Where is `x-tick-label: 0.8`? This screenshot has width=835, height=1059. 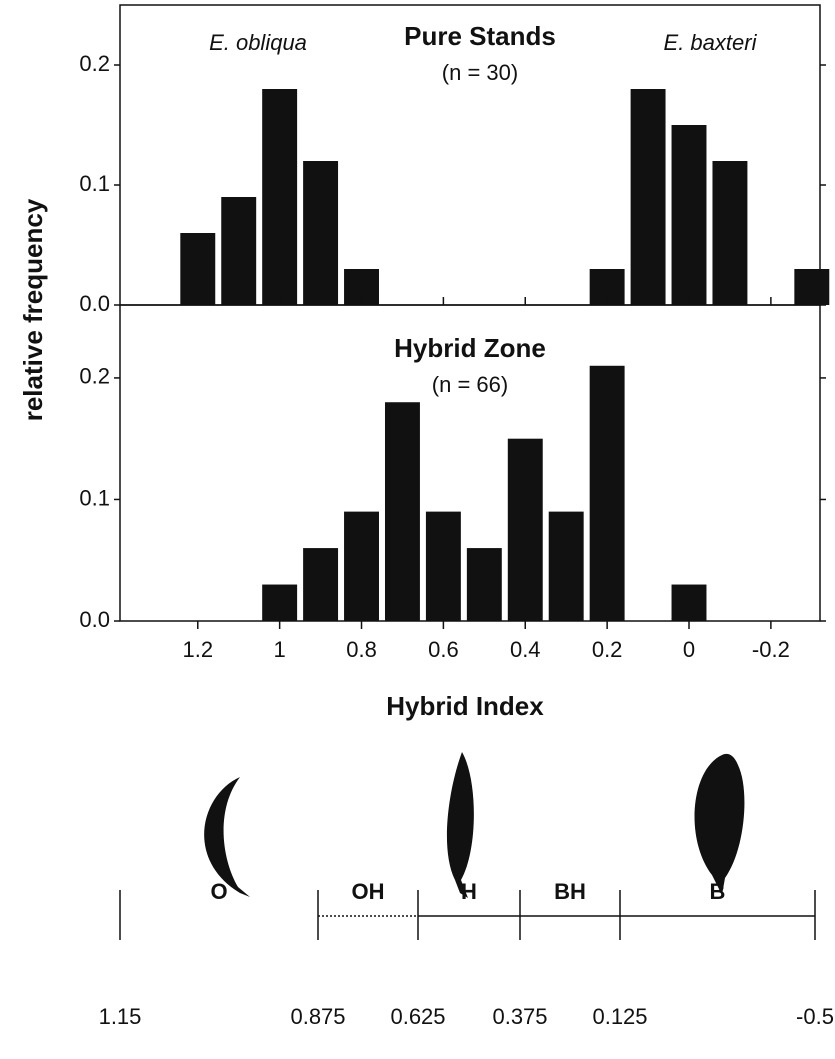 x-tick-label: 0.8 is located at coordinates (361, 649).